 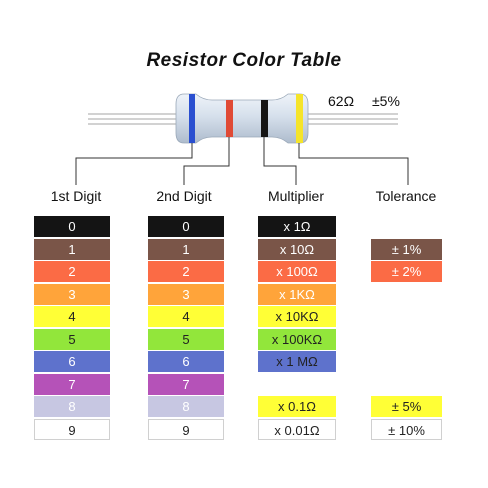 I want to click on multiplier-cell-blue: x 1 MΩ, so click(x=297, y=361).